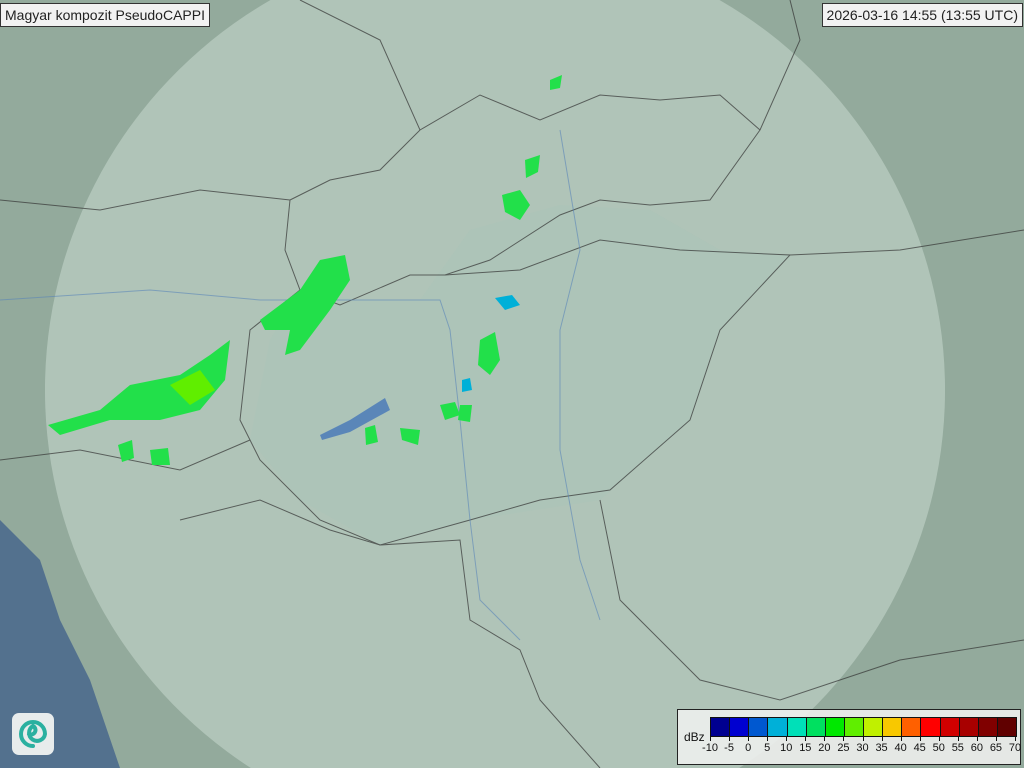  What do you see at coordinates (862, 748) in the screenshot?
I see `legend-tick-label: 30` at bounding box center [862, 748].